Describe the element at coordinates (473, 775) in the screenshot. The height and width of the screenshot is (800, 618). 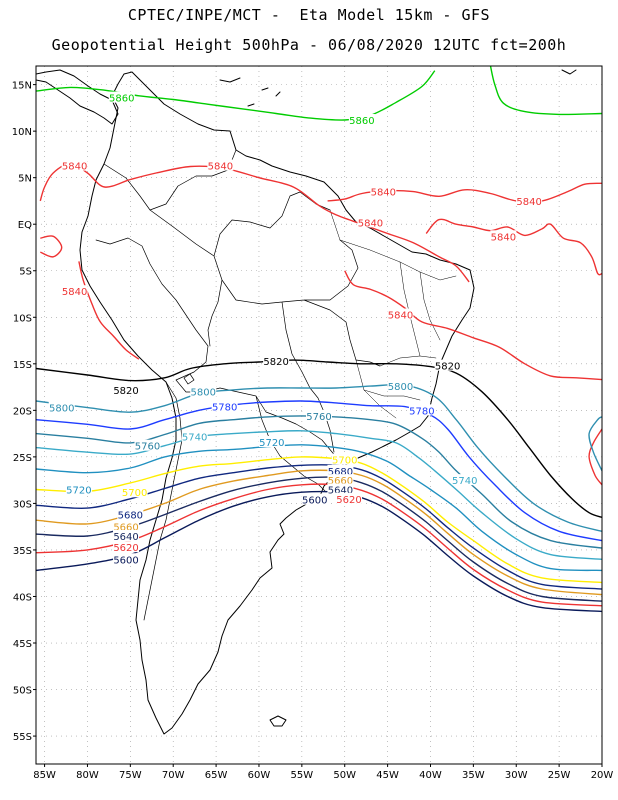
I see `lon-tick-label: 35W` at that location.